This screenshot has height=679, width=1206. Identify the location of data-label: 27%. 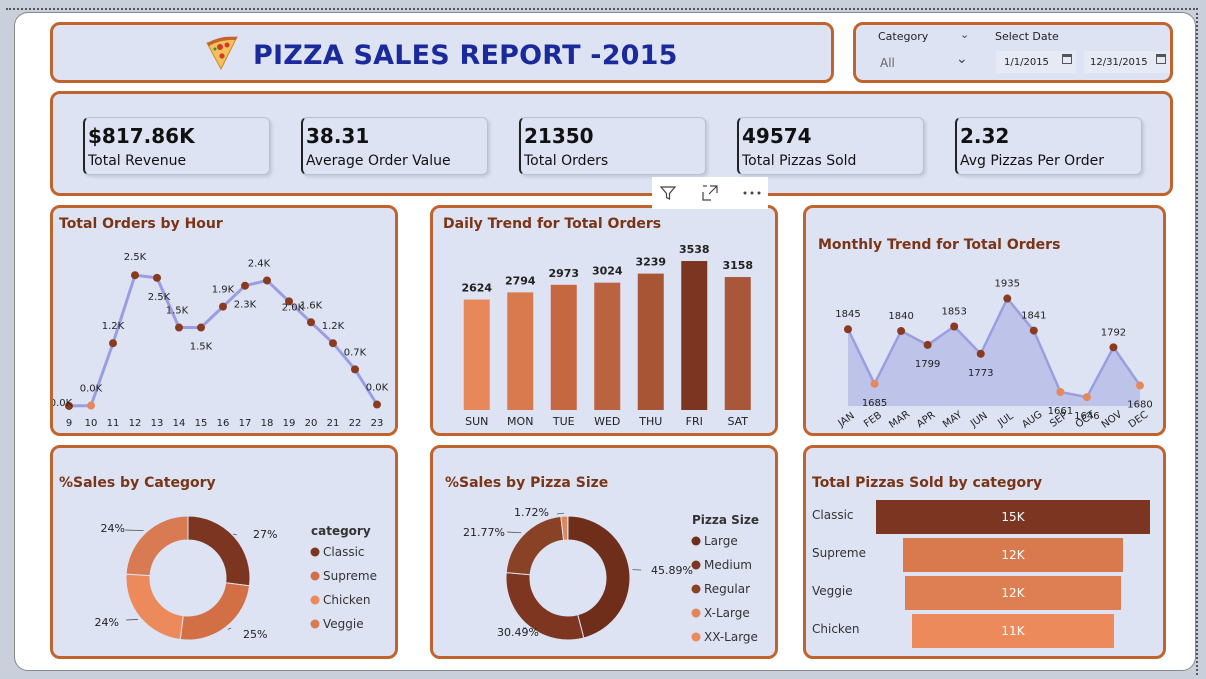
(265, 534).